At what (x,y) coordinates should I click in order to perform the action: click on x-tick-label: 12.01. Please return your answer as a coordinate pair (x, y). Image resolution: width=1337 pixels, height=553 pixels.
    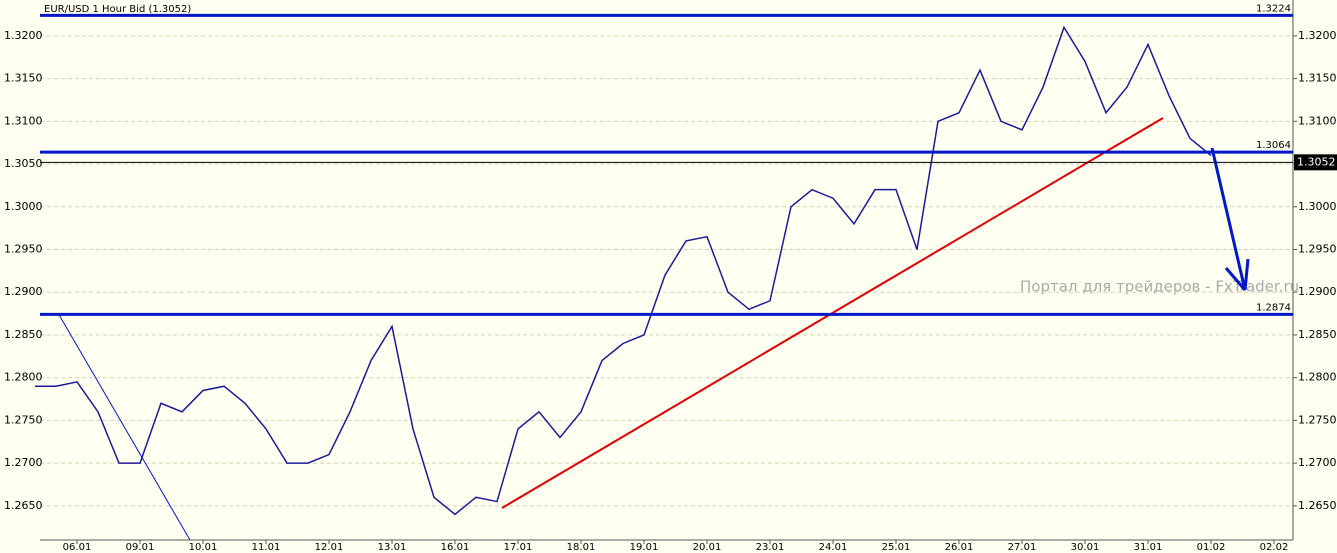
    Looking at the image, I should click on (329, 547).